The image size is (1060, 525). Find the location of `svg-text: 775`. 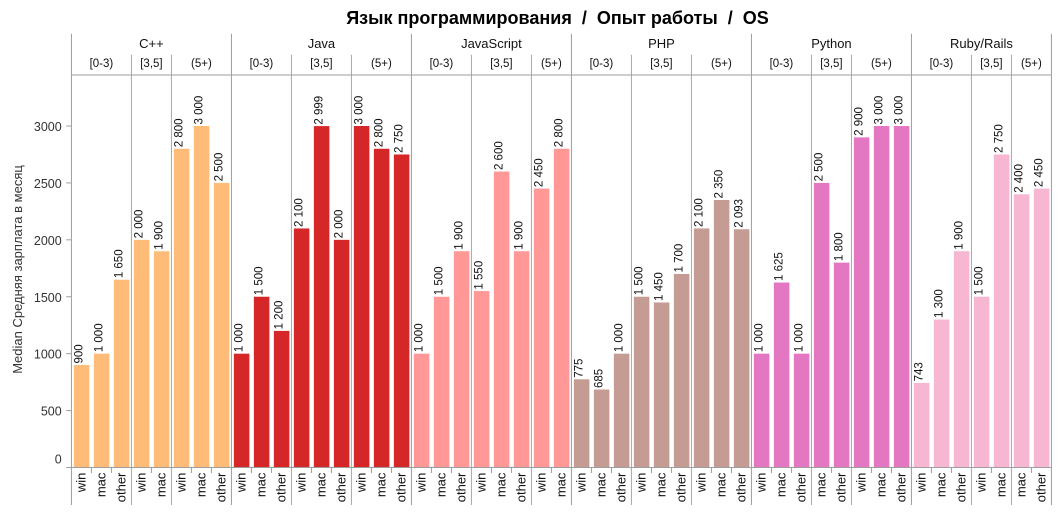

svg-text: 775 is located at coordinates (580, 368).